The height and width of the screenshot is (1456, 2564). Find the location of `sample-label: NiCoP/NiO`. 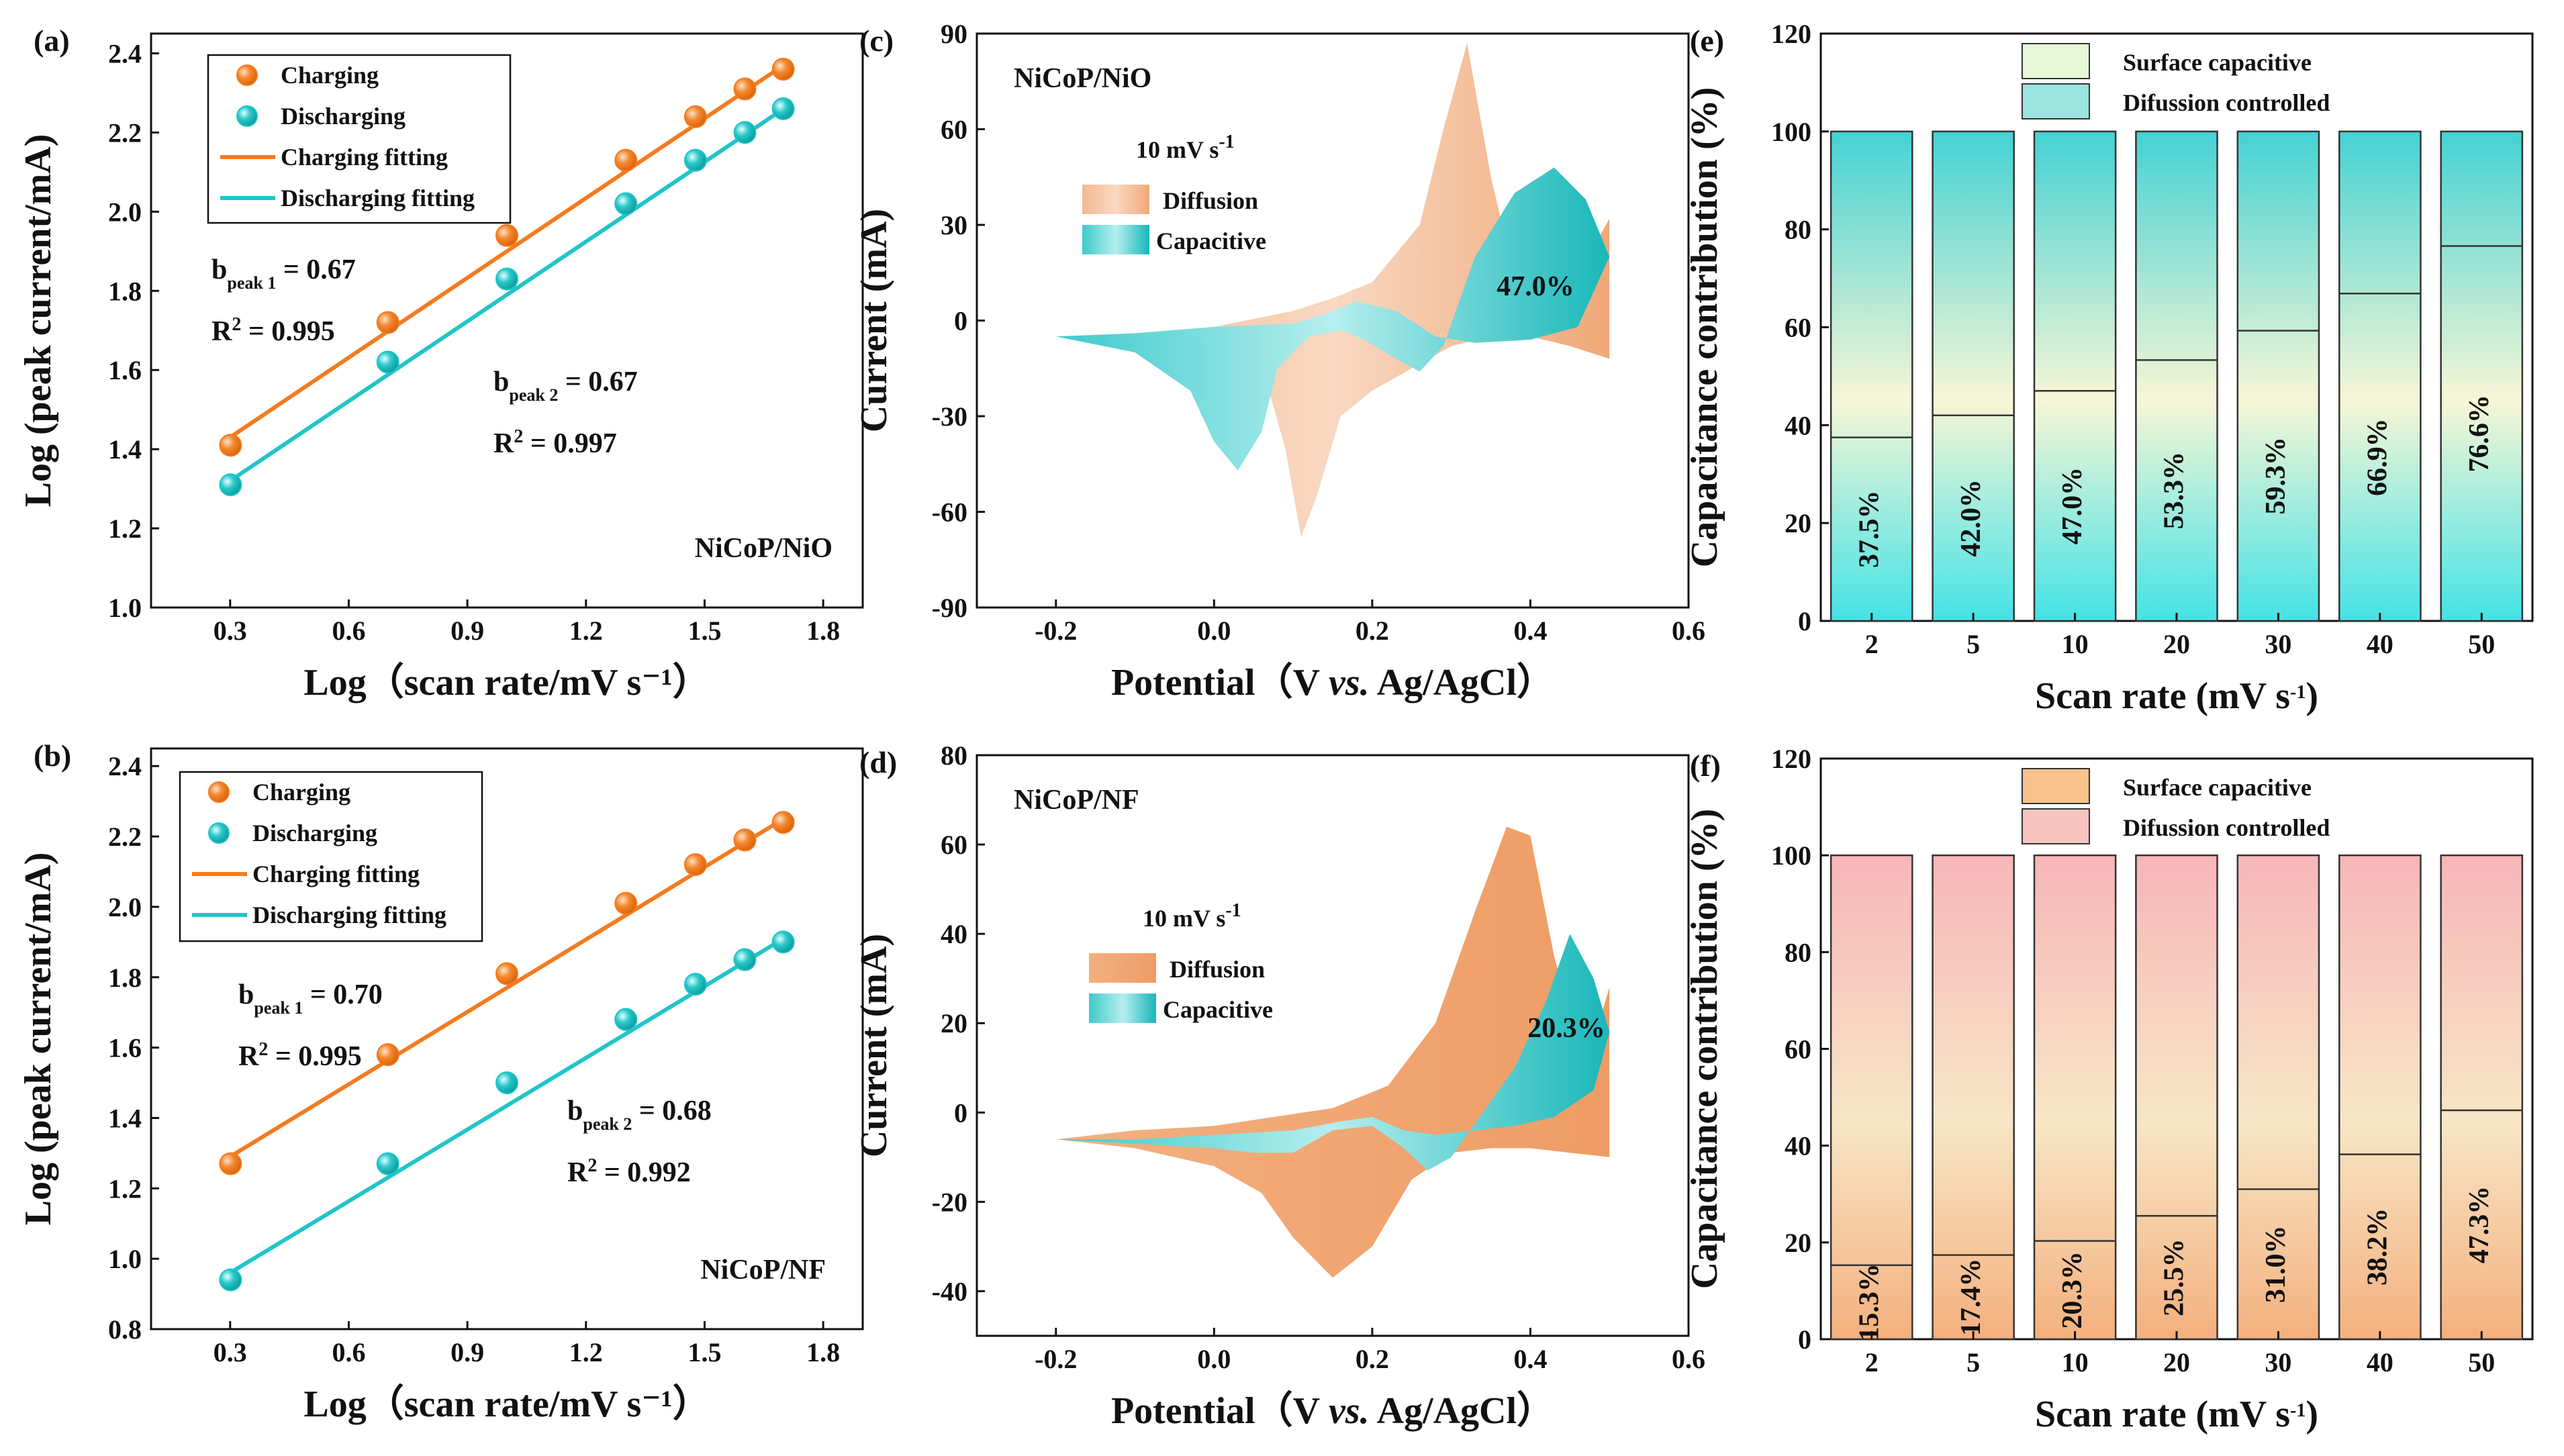

sample-label: NiCoP/NiO is located at coordinates (1082, 78).